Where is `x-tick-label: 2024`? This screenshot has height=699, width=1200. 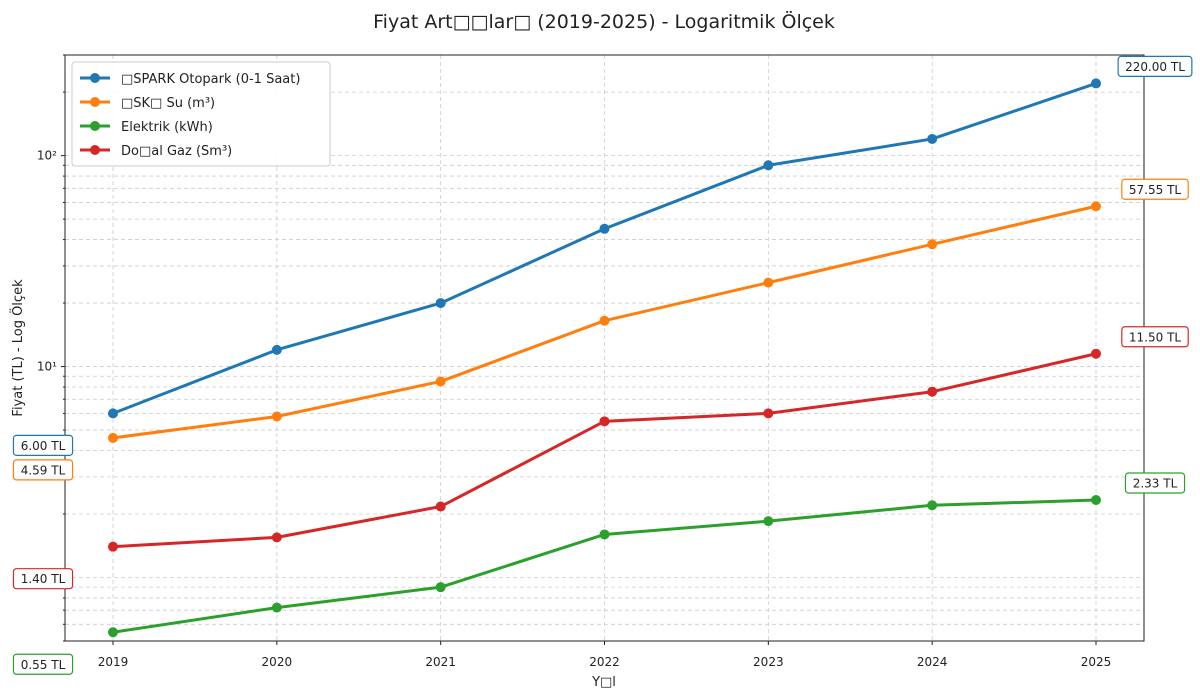 x-tick-label: 2024 is located at coordinates (932, 662).